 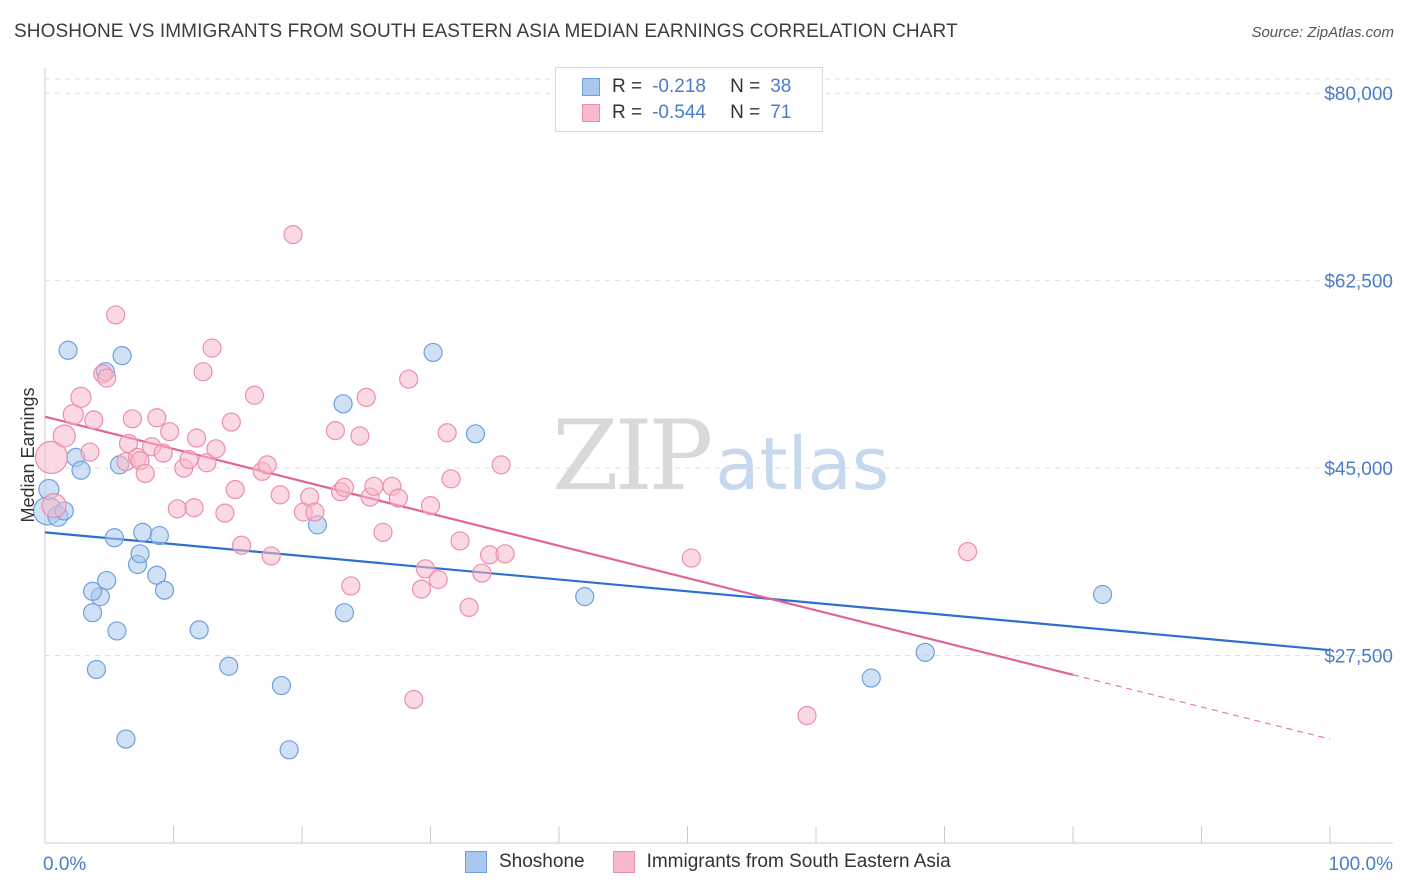 What do you see at coordinates (1361, 864) in the screenshot?
I see `x-tick-label-end: 100.0%` at bounding box center [1361, 864].